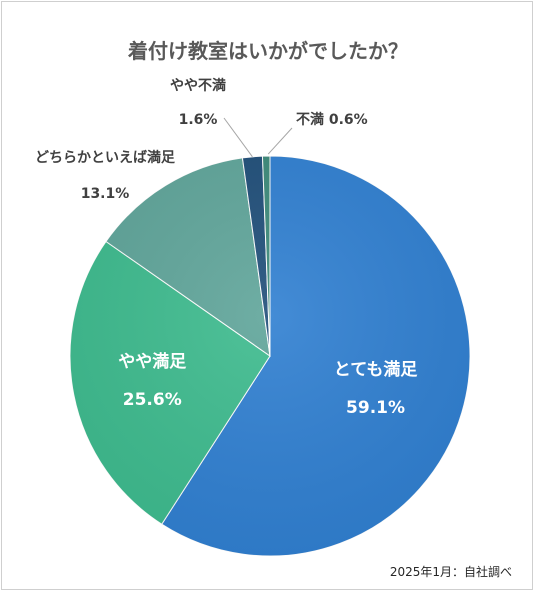 This screenshot has width=536, height=593. Describe the element at coordinates (198, 120) in the screenshot. I see `slice-value-label: 1.6%` at that location.